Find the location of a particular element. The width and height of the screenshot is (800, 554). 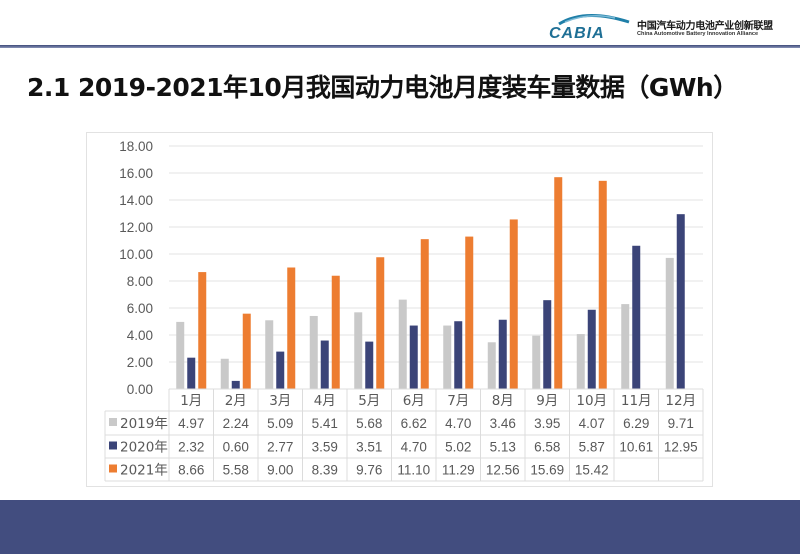

legend-label: 2019年 is located at coordinates (144, 424).